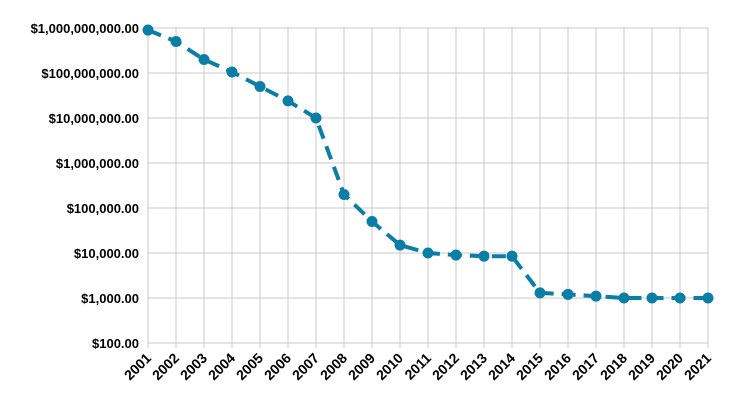 Image resolution: width=729 pixels, height=409 pixels. What do you see at coordinates (585, 366) in the screenshot?
I see `x-tick-label: 2017` at bounding box center [585, 366].